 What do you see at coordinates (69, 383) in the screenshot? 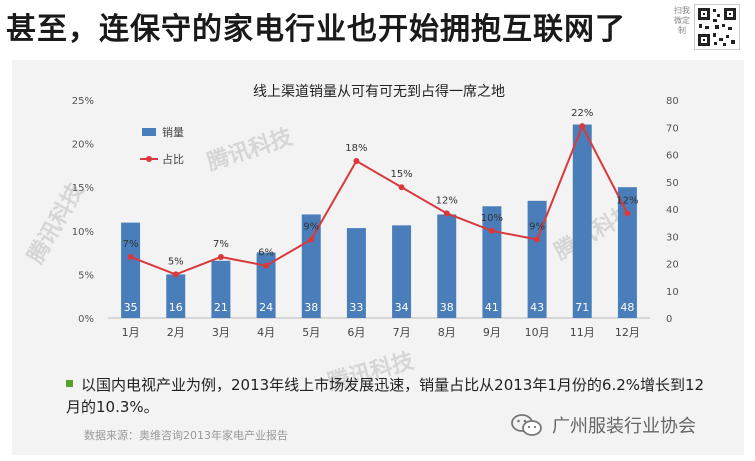
I see `bullet-icon` at bounding box center [69, 383].